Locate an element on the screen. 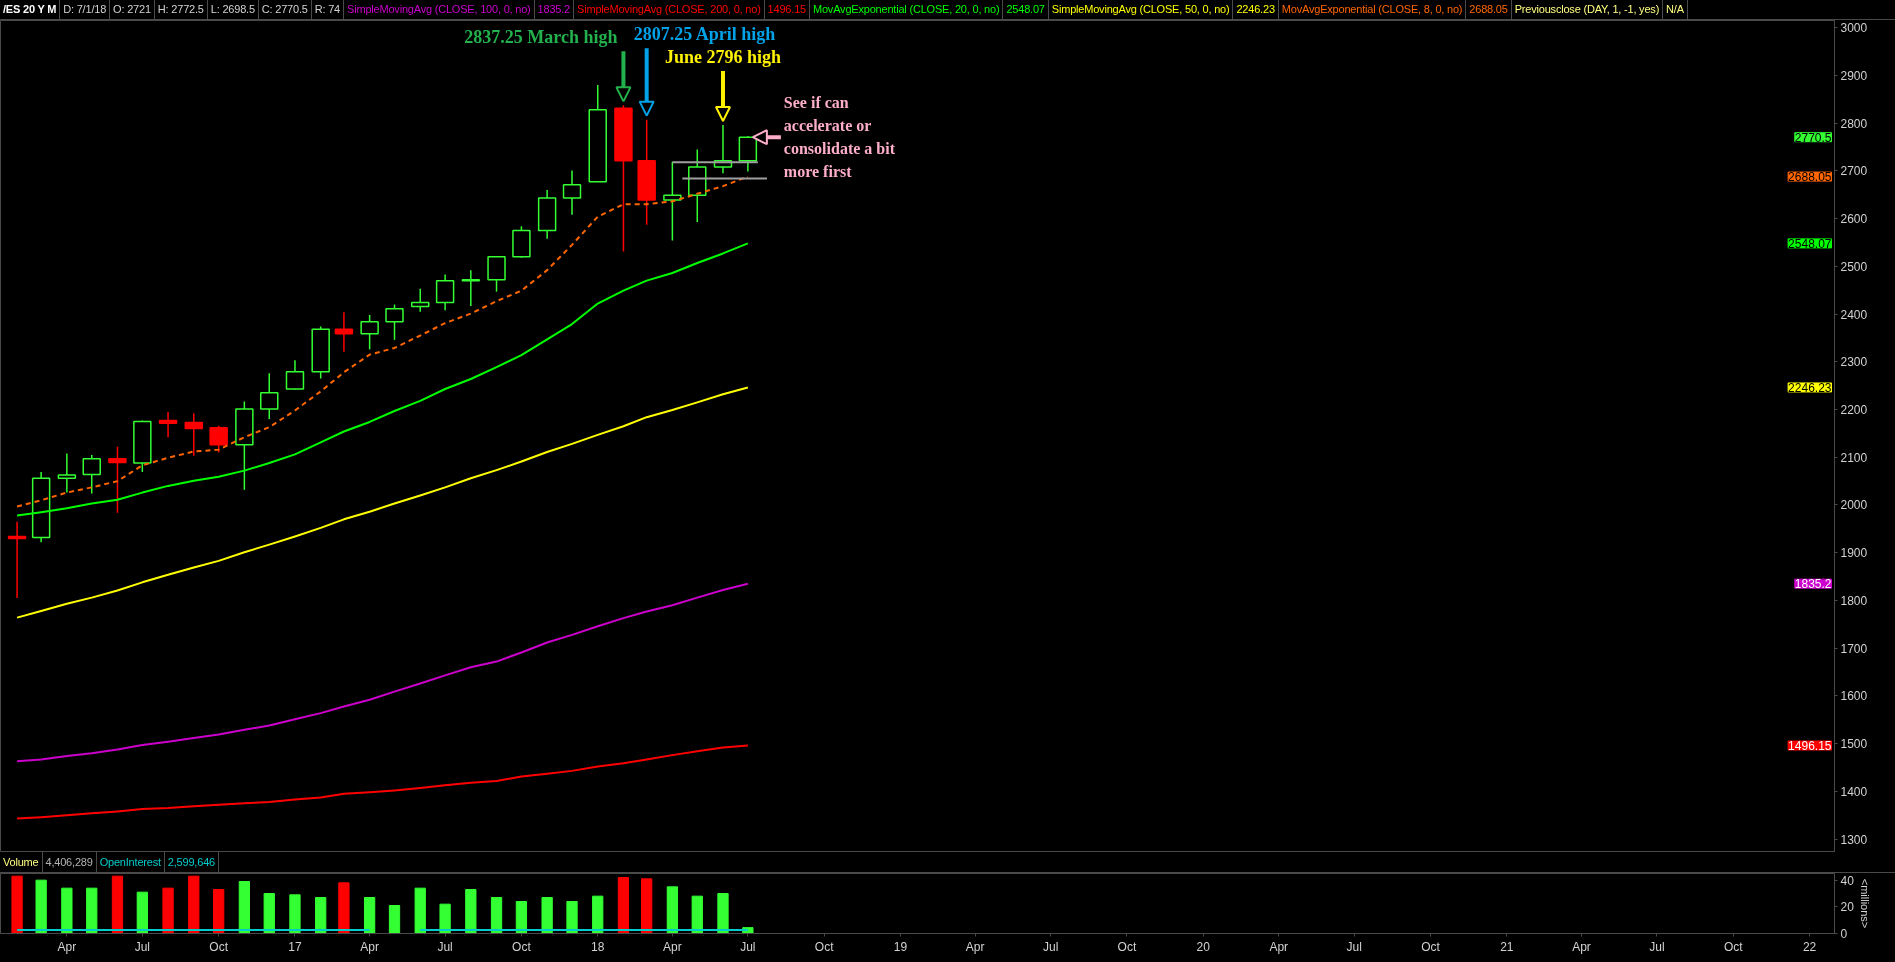  y-tick-label: 2800 is located at coordinates (1854, 123).